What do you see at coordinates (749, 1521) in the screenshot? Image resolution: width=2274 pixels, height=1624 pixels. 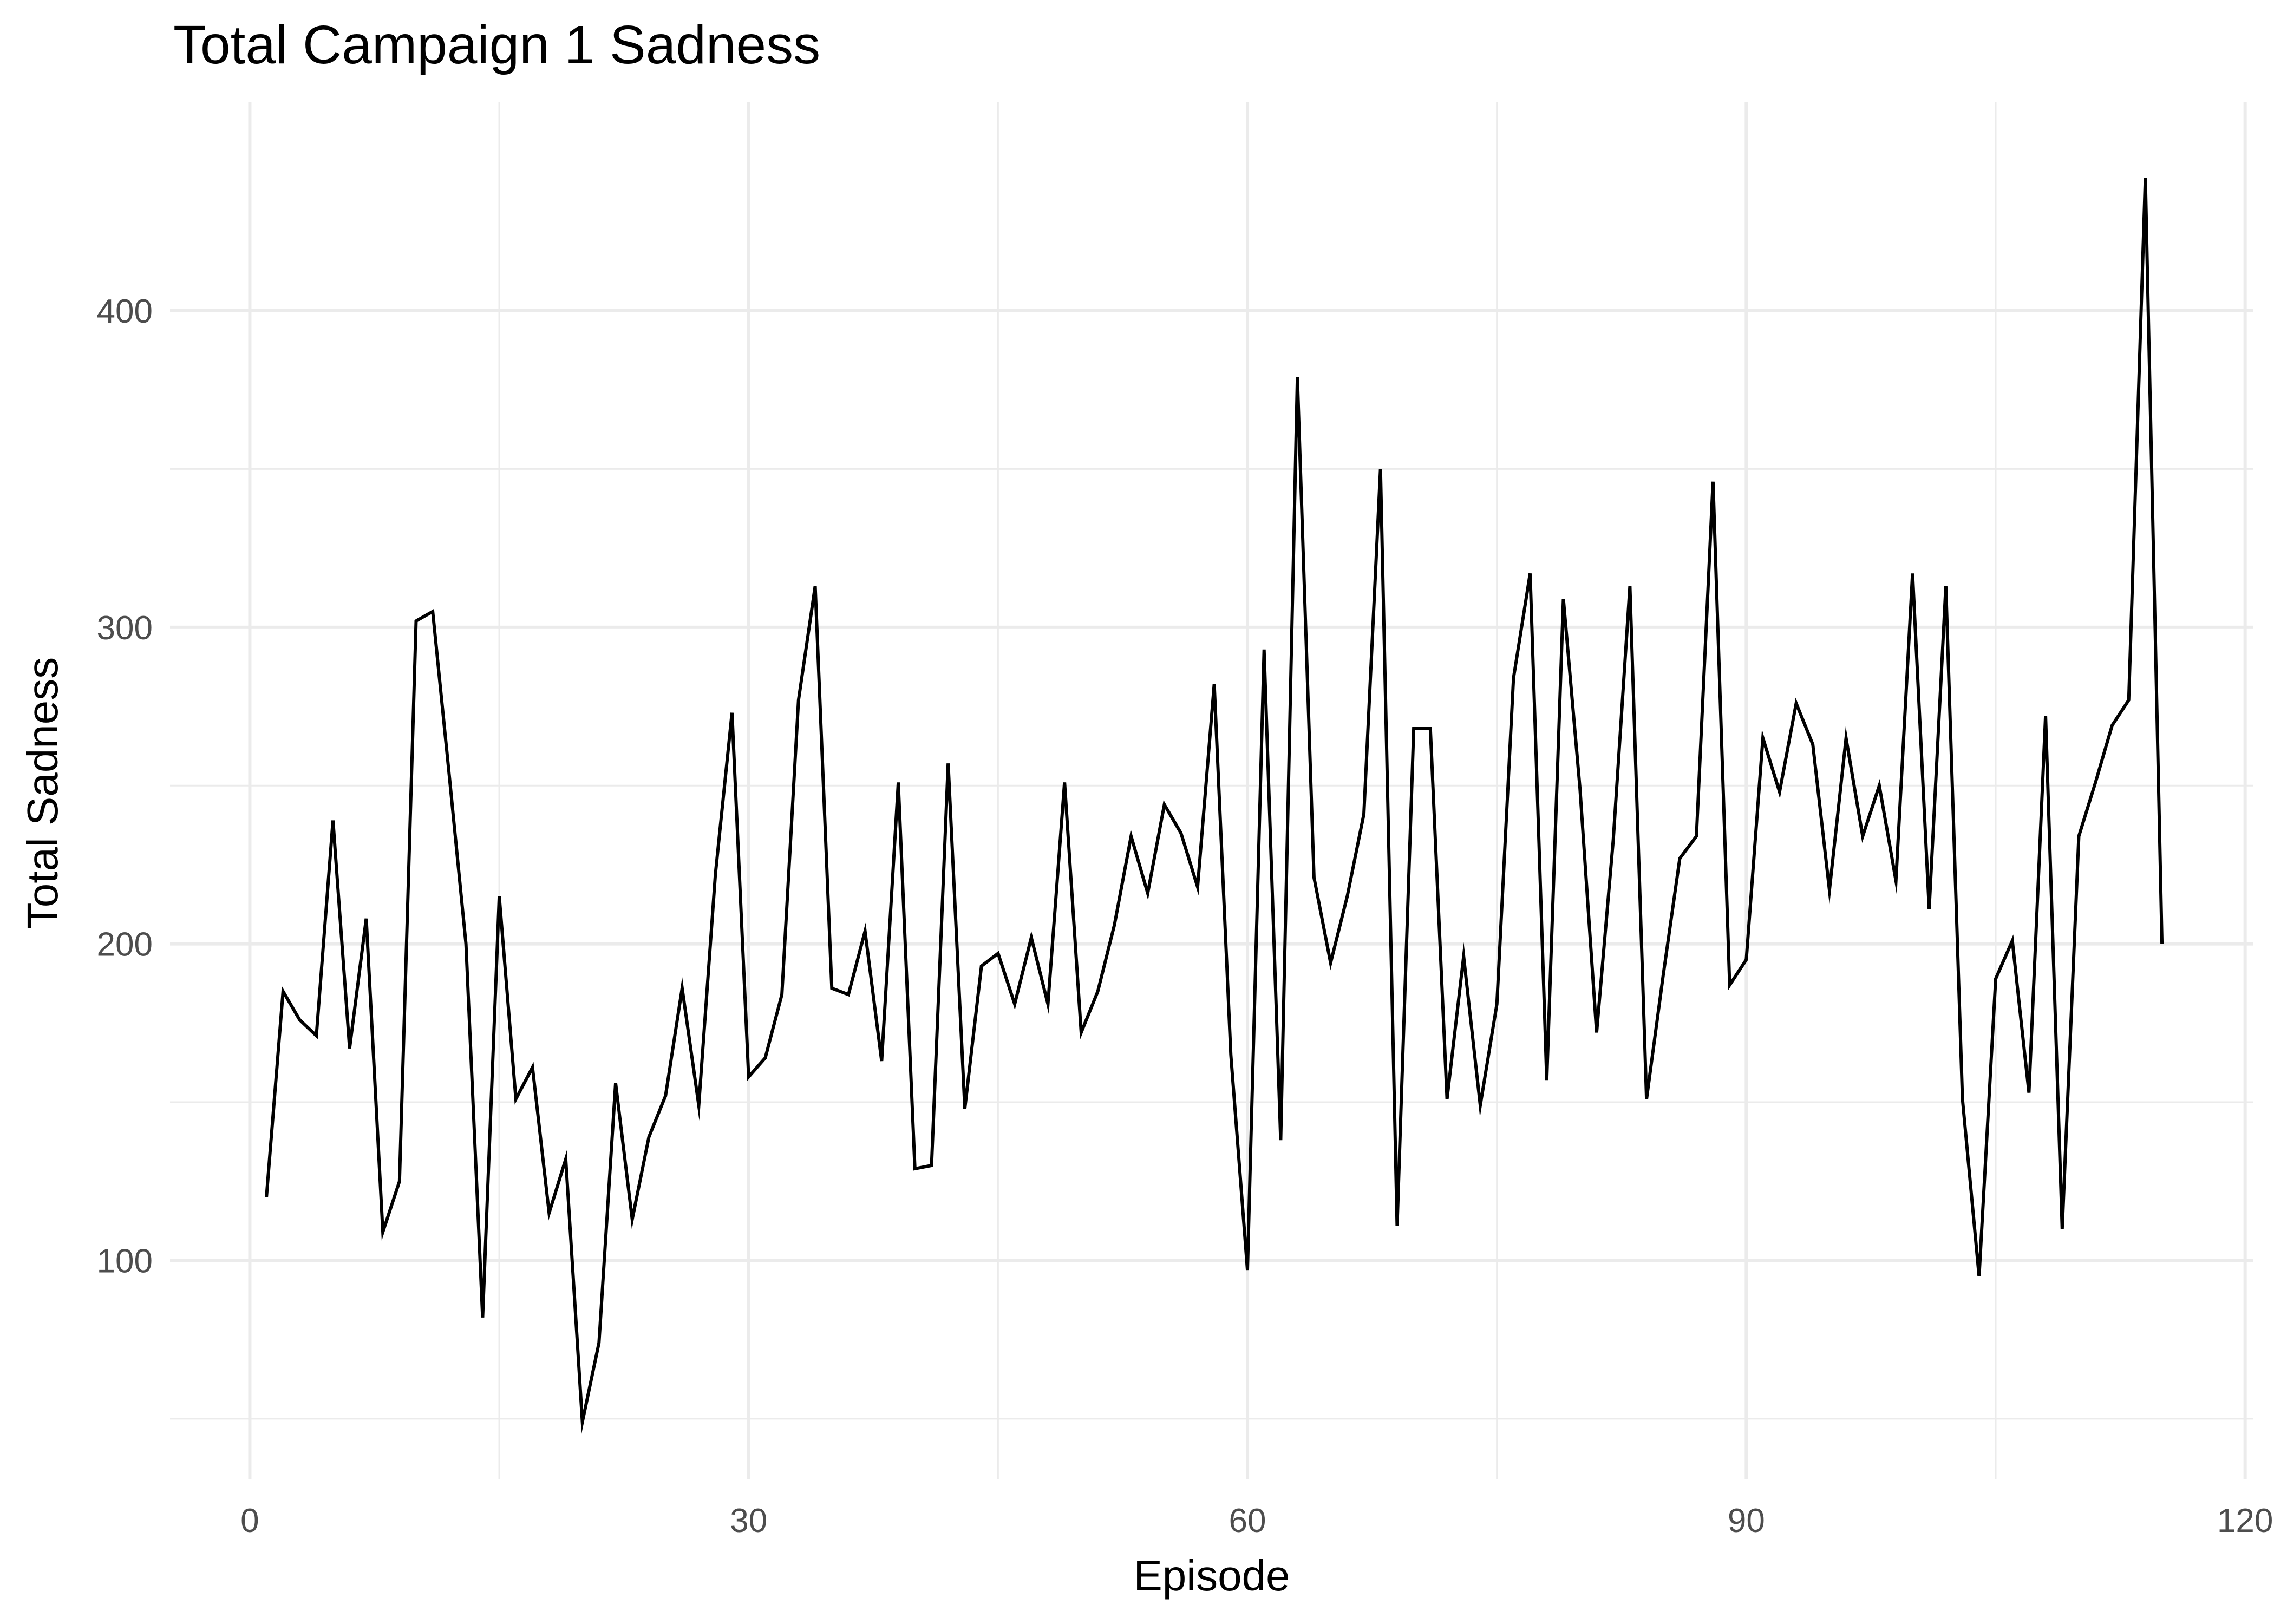 I see `x-tick-label: 30` at bounding box center [749, 1521].